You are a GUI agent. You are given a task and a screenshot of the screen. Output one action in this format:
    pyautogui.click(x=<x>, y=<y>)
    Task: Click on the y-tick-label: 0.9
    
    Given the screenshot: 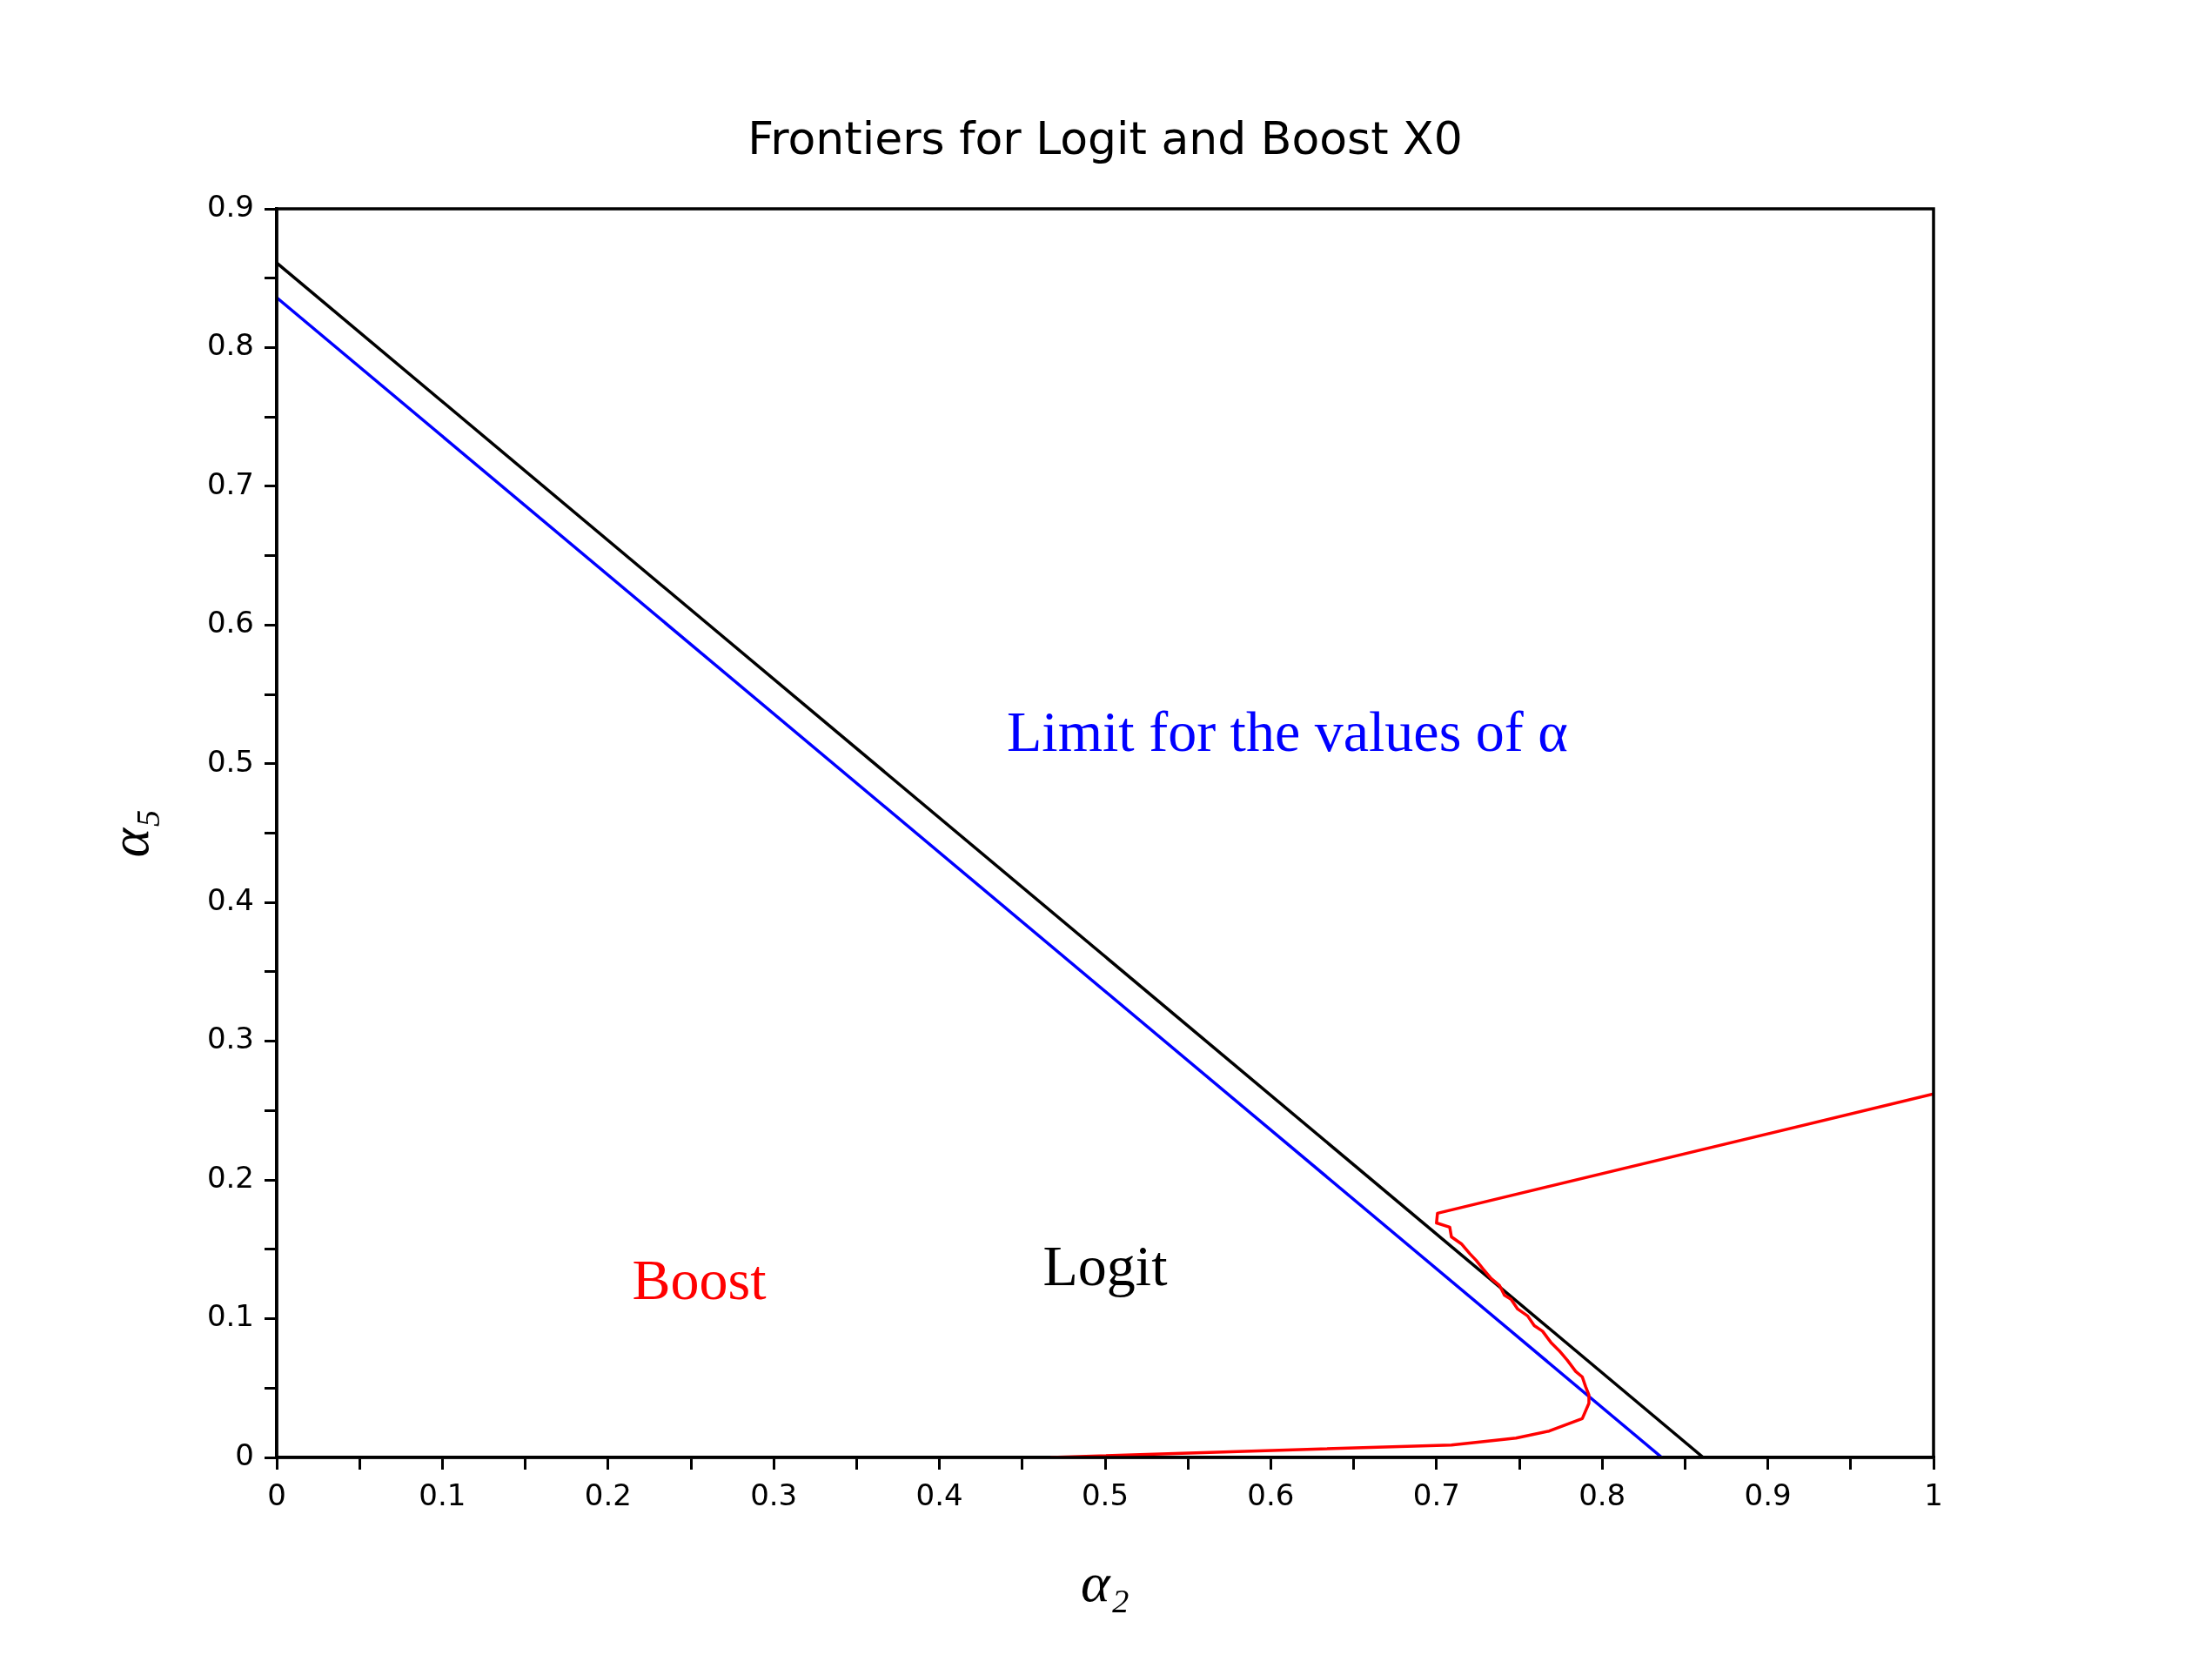 What is the action you would take?
    pyautogui.click(x=230, y=206)
    